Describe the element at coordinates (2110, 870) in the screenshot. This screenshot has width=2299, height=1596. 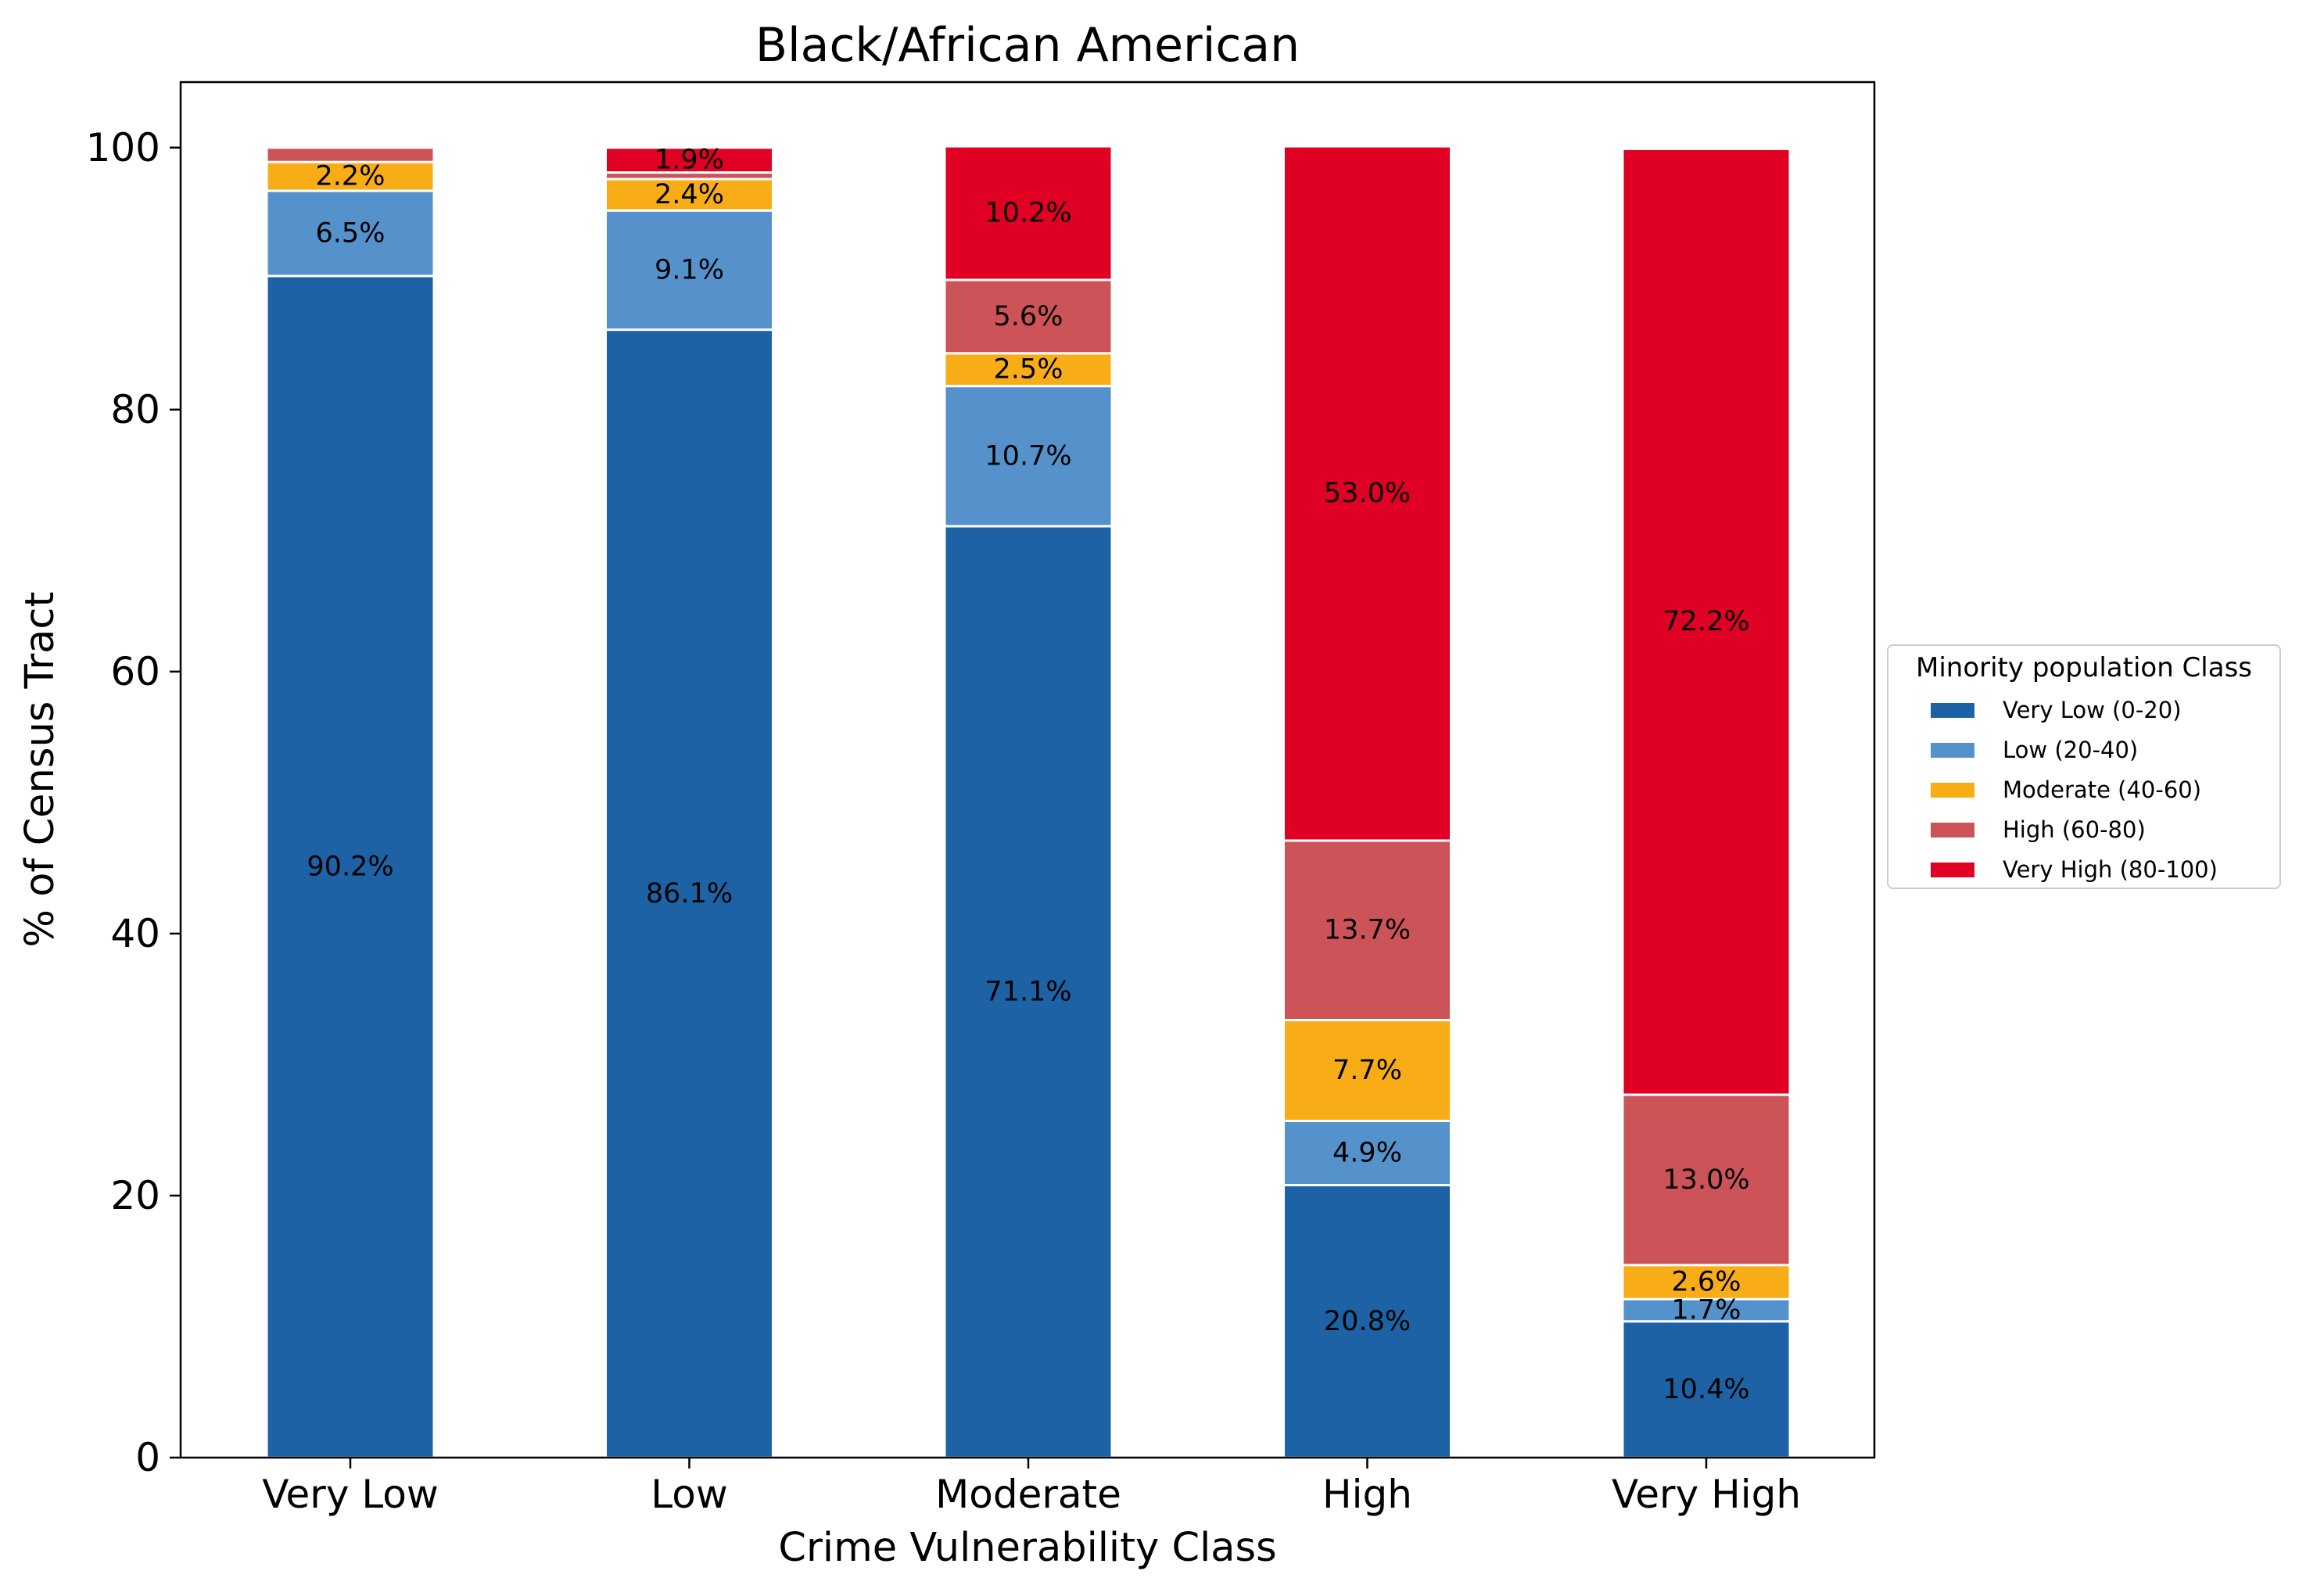
I see `legend-entry-label: Very High (80-100)` at that location.